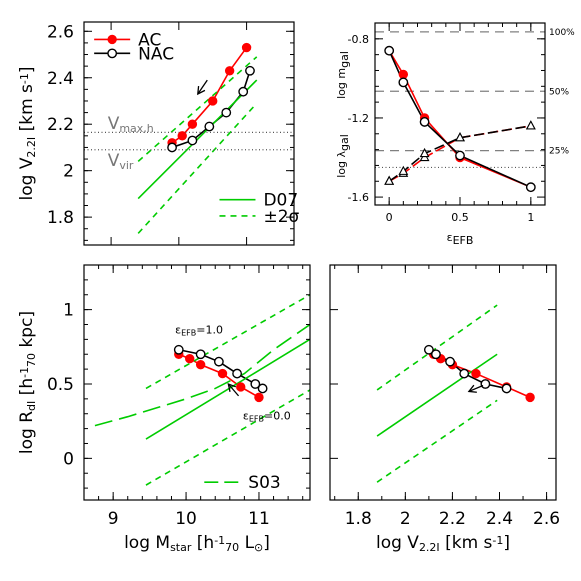 The height and width of the screenshot is (581, 581). What do you see at coordinates (429, 547) in the screenshot?
I see `x-axis-label-sub: 2.2I` at bounding box center [429, 547].